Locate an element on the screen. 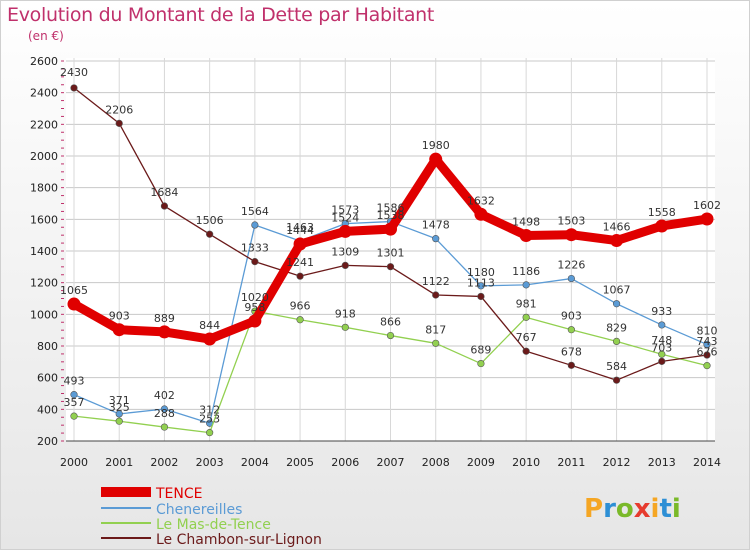  y-tick-label: 400 is located at coordinates (47, 409).